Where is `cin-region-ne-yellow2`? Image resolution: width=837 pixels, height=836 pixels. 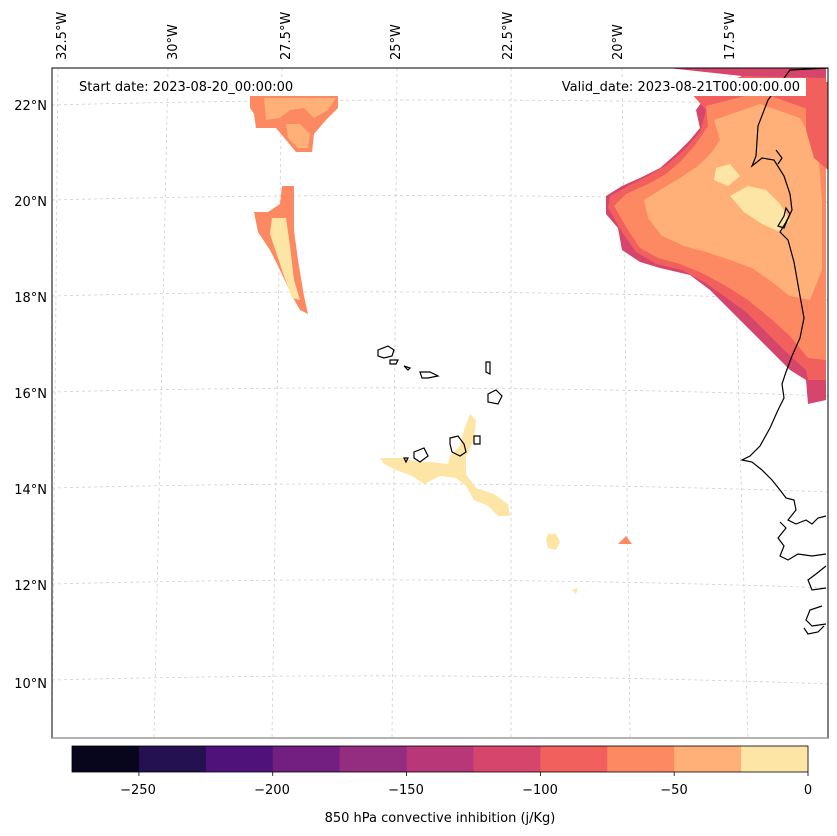 cin-region-ne-yellow2 is located at coordinates (727, 175).